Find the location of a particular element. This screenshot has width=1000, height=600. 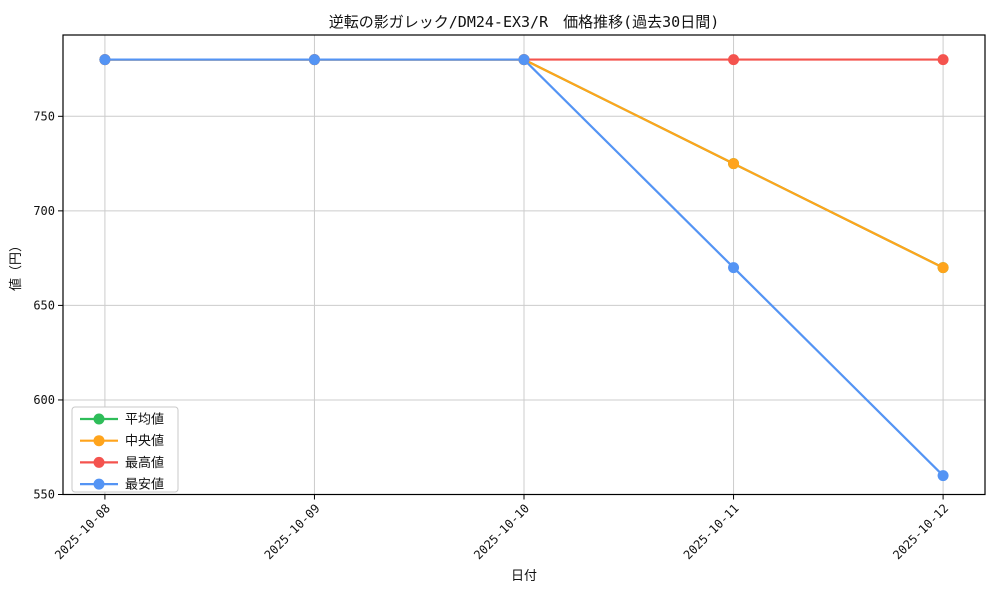

y-axis-title: 値（円） is located at coordinates (16, 265).